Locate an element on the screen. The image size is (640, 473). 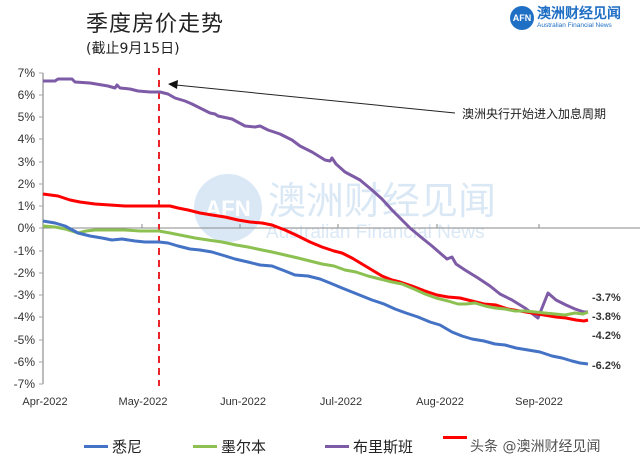
svg-text: 6% is located at coordinates (27, 95).